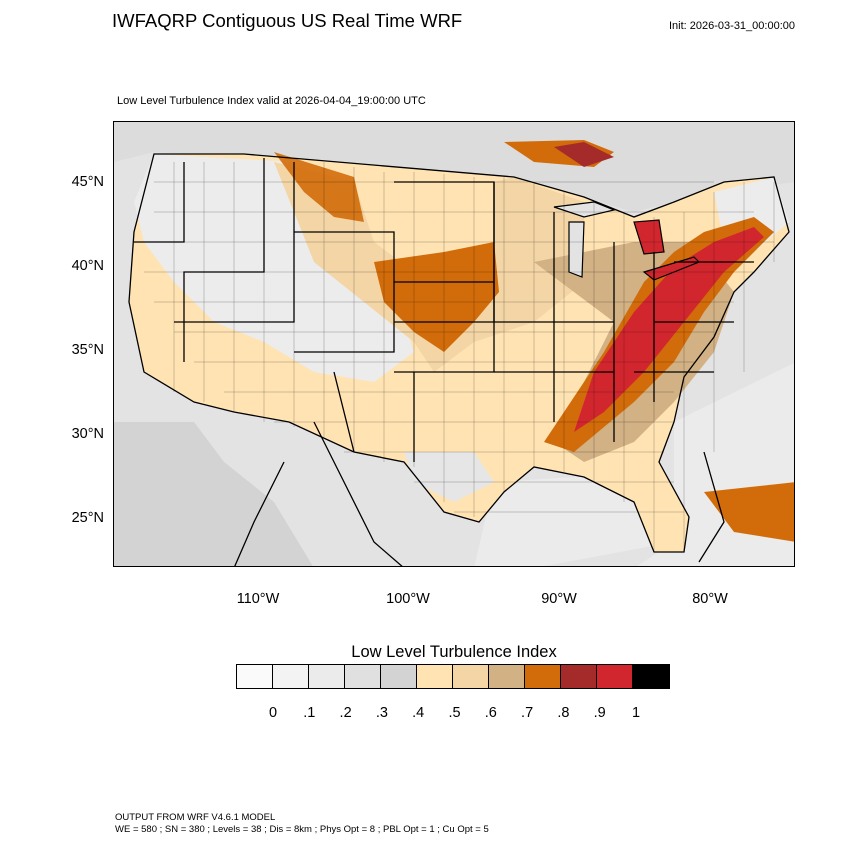  What do you see at coordinates (636, 713) in the screenshot?
I see `colorbar-tick-label: 1` at bounding box center [636, 713].